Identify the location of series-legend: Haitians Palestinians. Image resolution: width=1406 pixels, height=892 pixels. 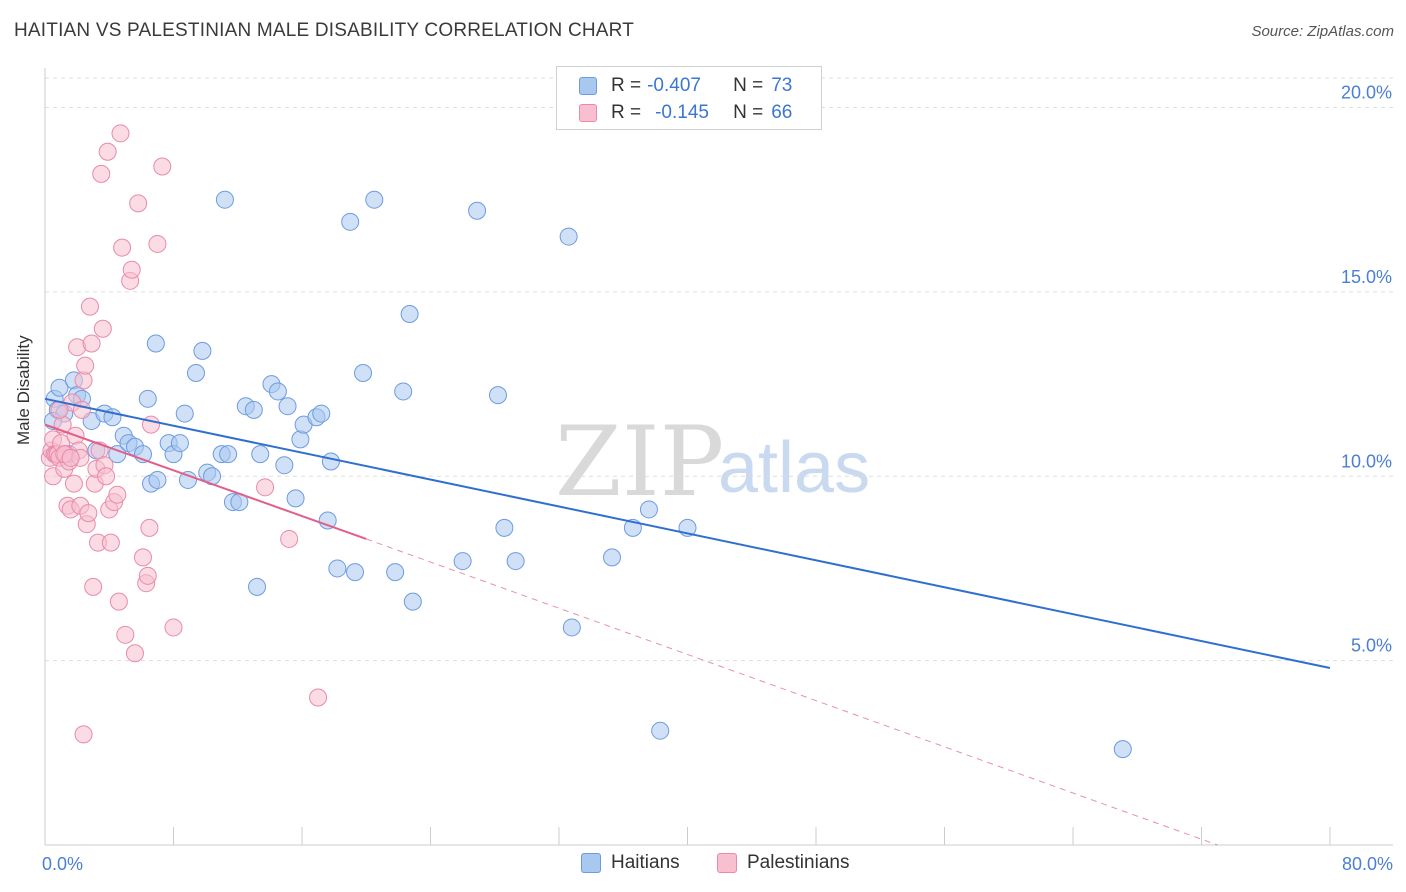
(703, 865).